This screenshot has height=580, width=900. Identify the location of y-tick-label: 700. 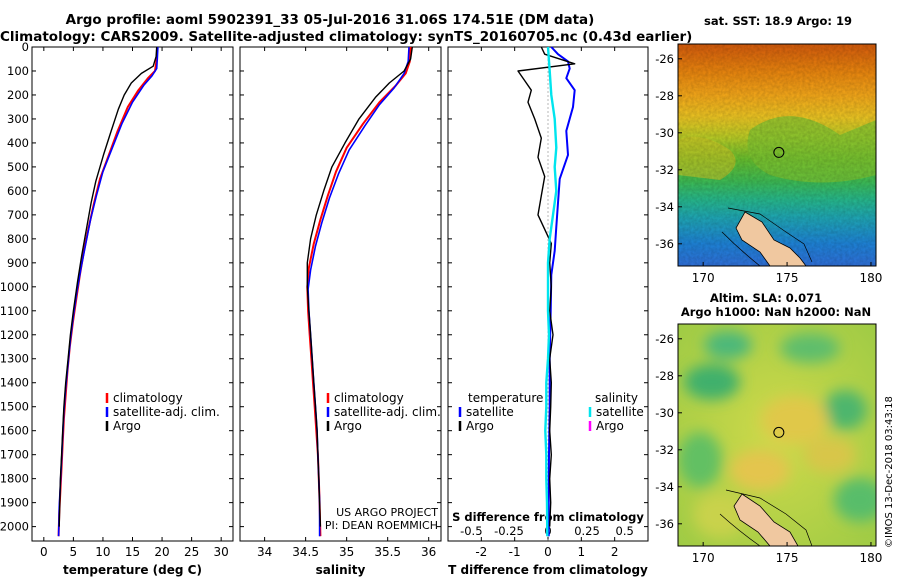
(18, 215).